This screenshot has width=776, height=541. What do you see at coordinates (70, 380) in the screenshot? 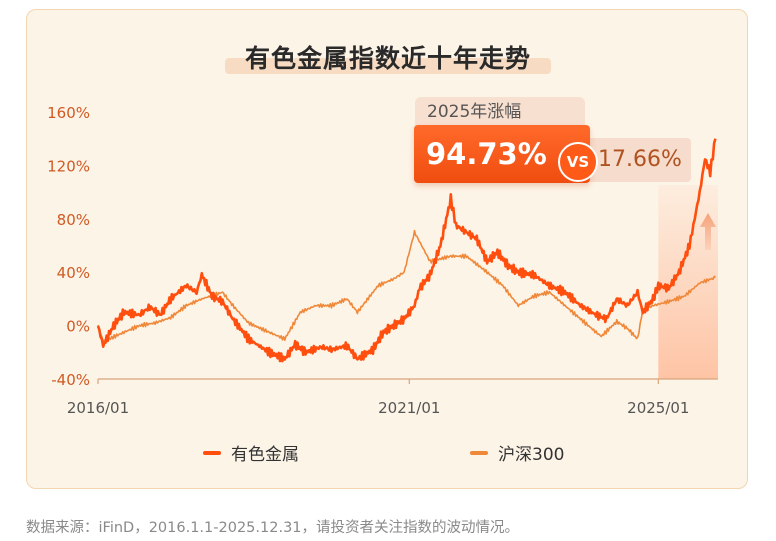
I see `y-tick-label: -40%` at bounding box center [70, 380].